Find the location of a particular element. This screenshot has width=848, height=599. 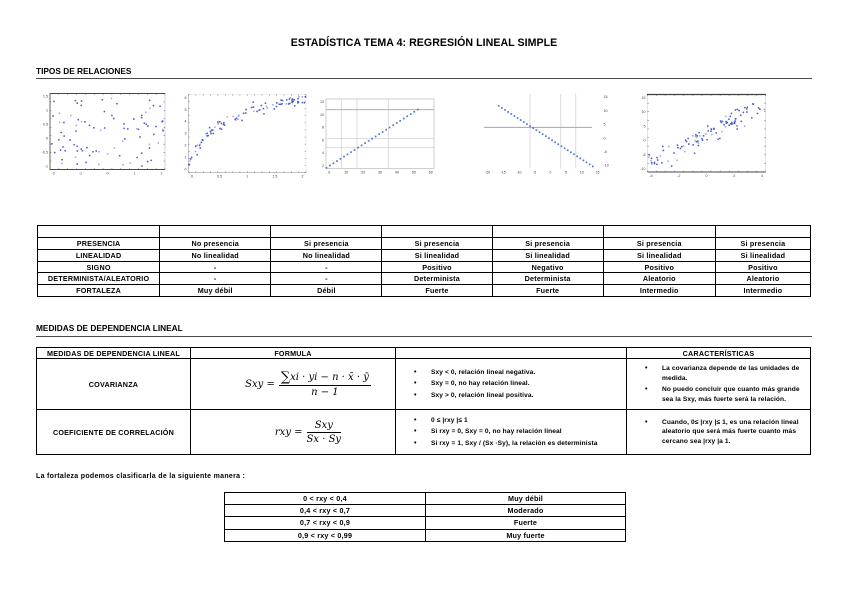

column-header: MEDIDAS DE DEPENDENCIA LINEAL is located at coordinates (113, 353).